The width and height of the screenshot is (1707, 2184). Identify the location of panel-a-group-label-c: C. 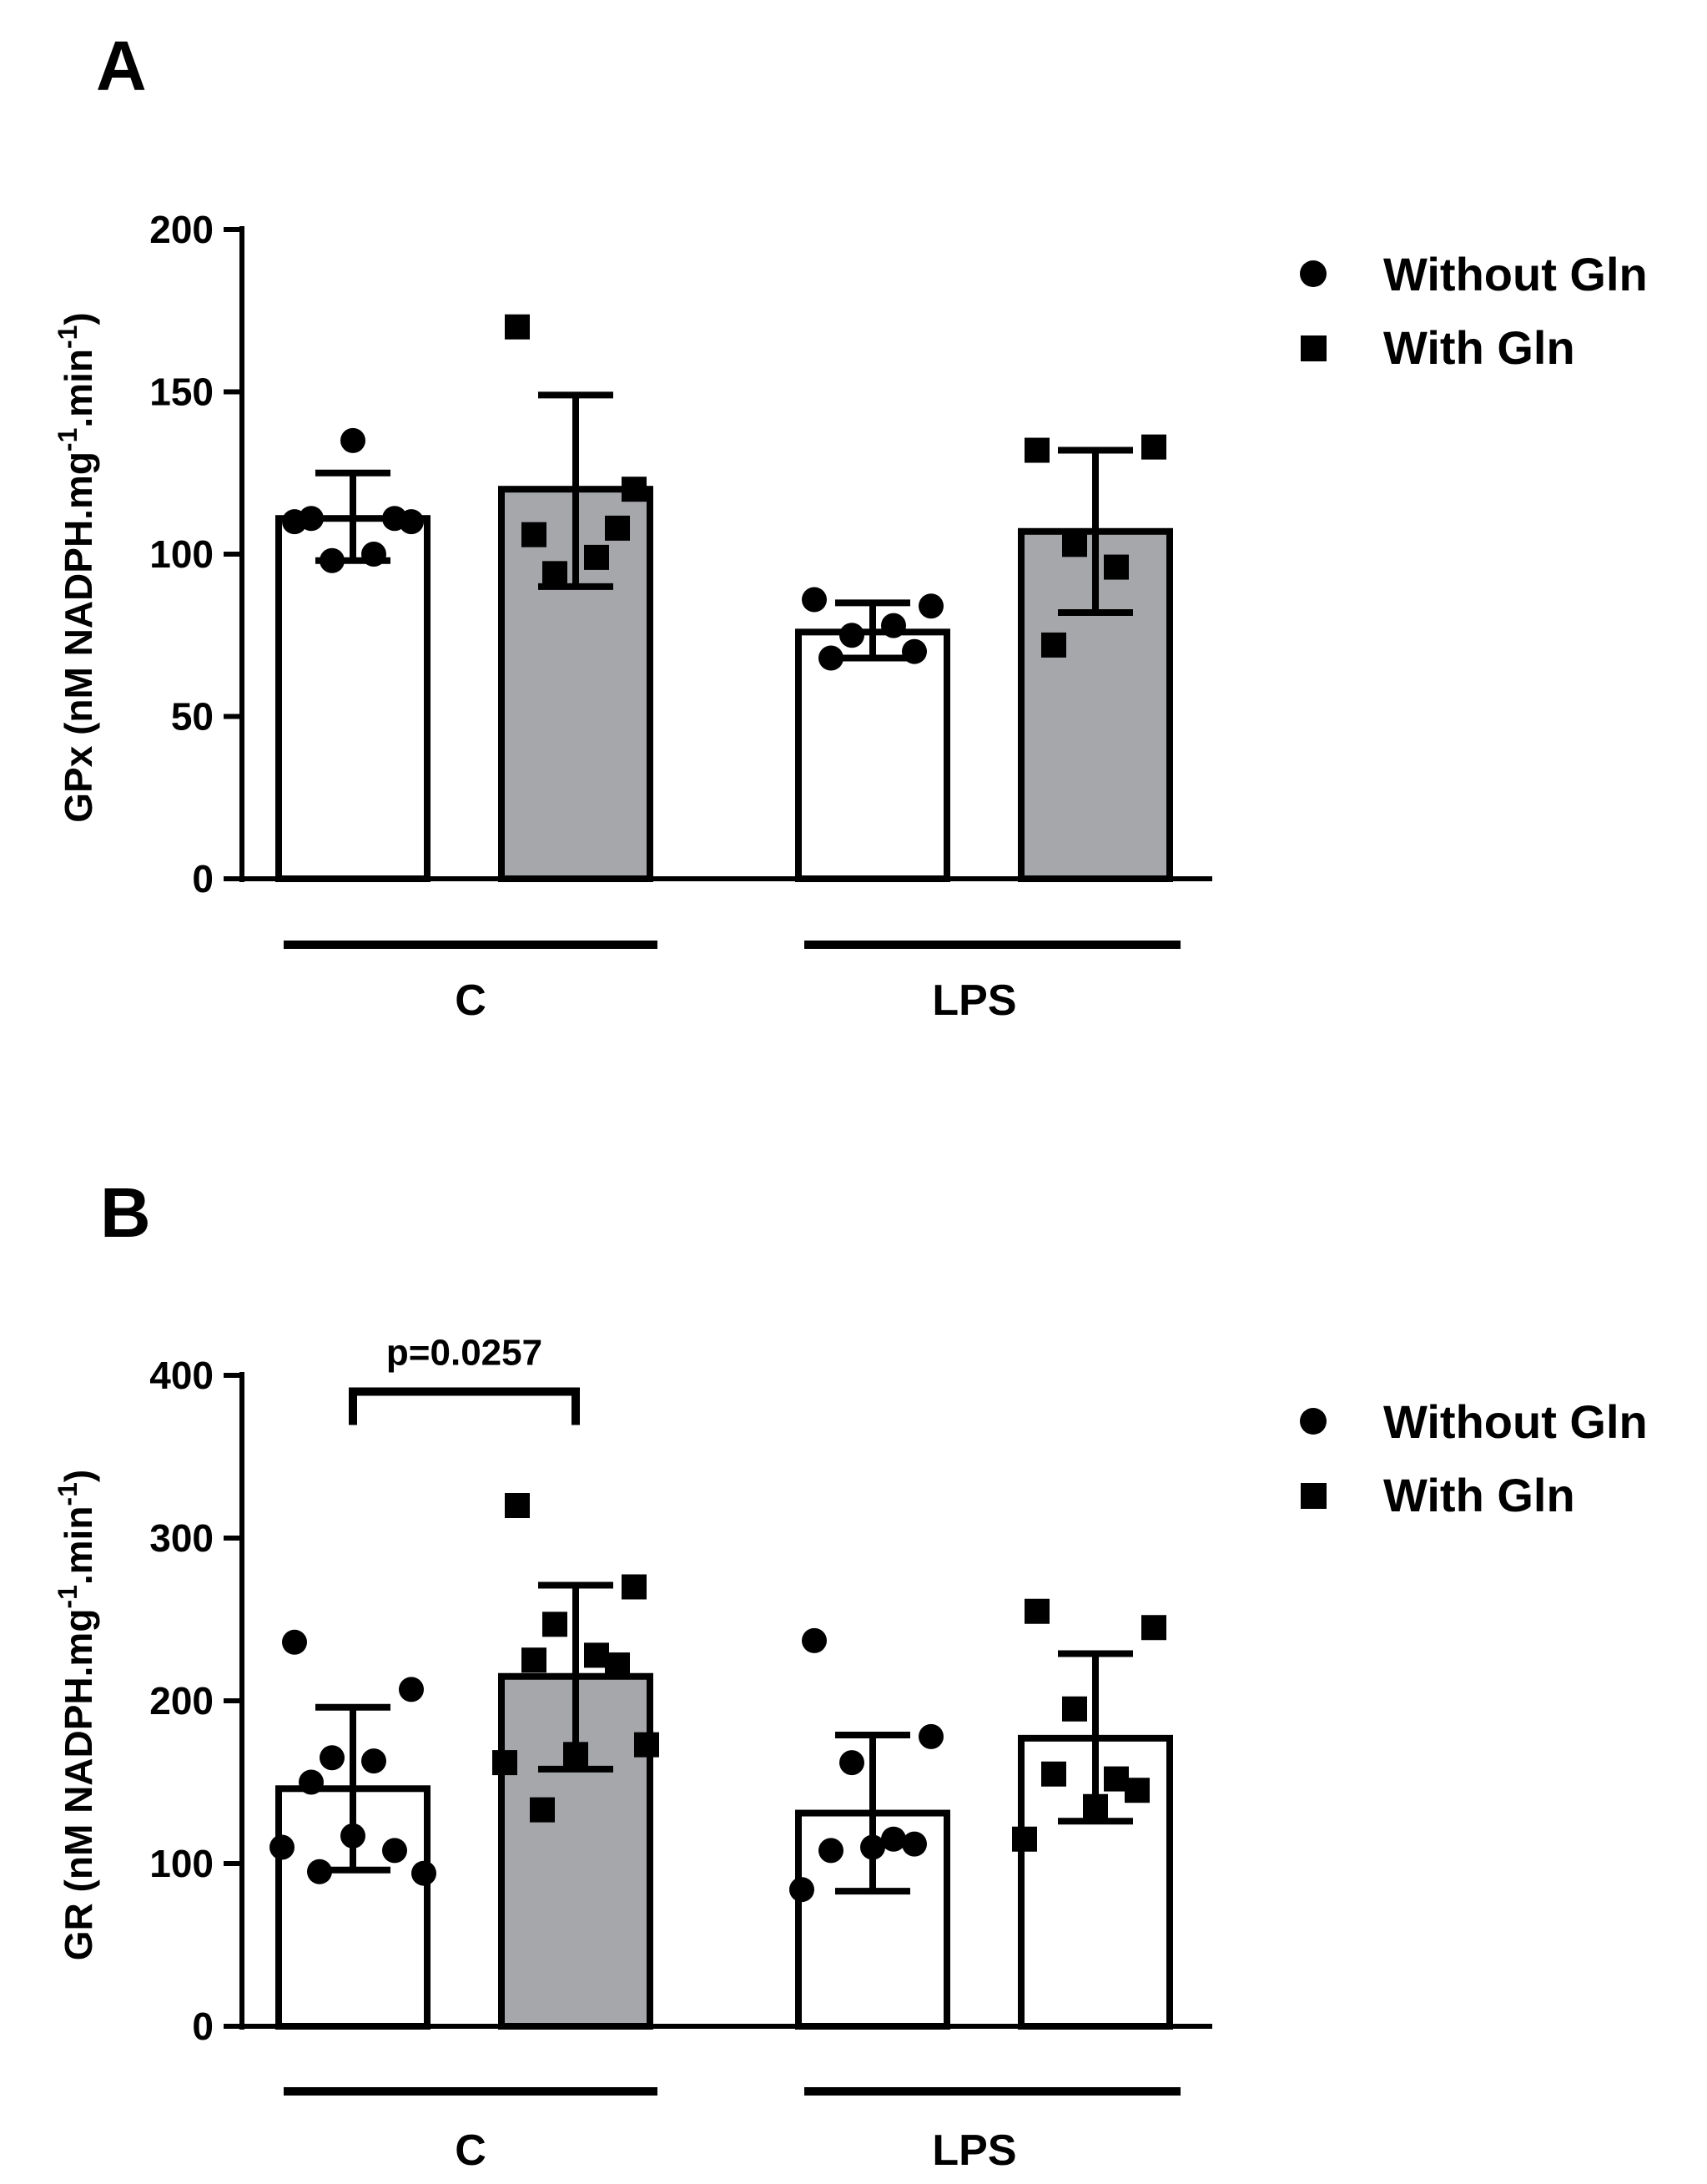
(470, 1000).